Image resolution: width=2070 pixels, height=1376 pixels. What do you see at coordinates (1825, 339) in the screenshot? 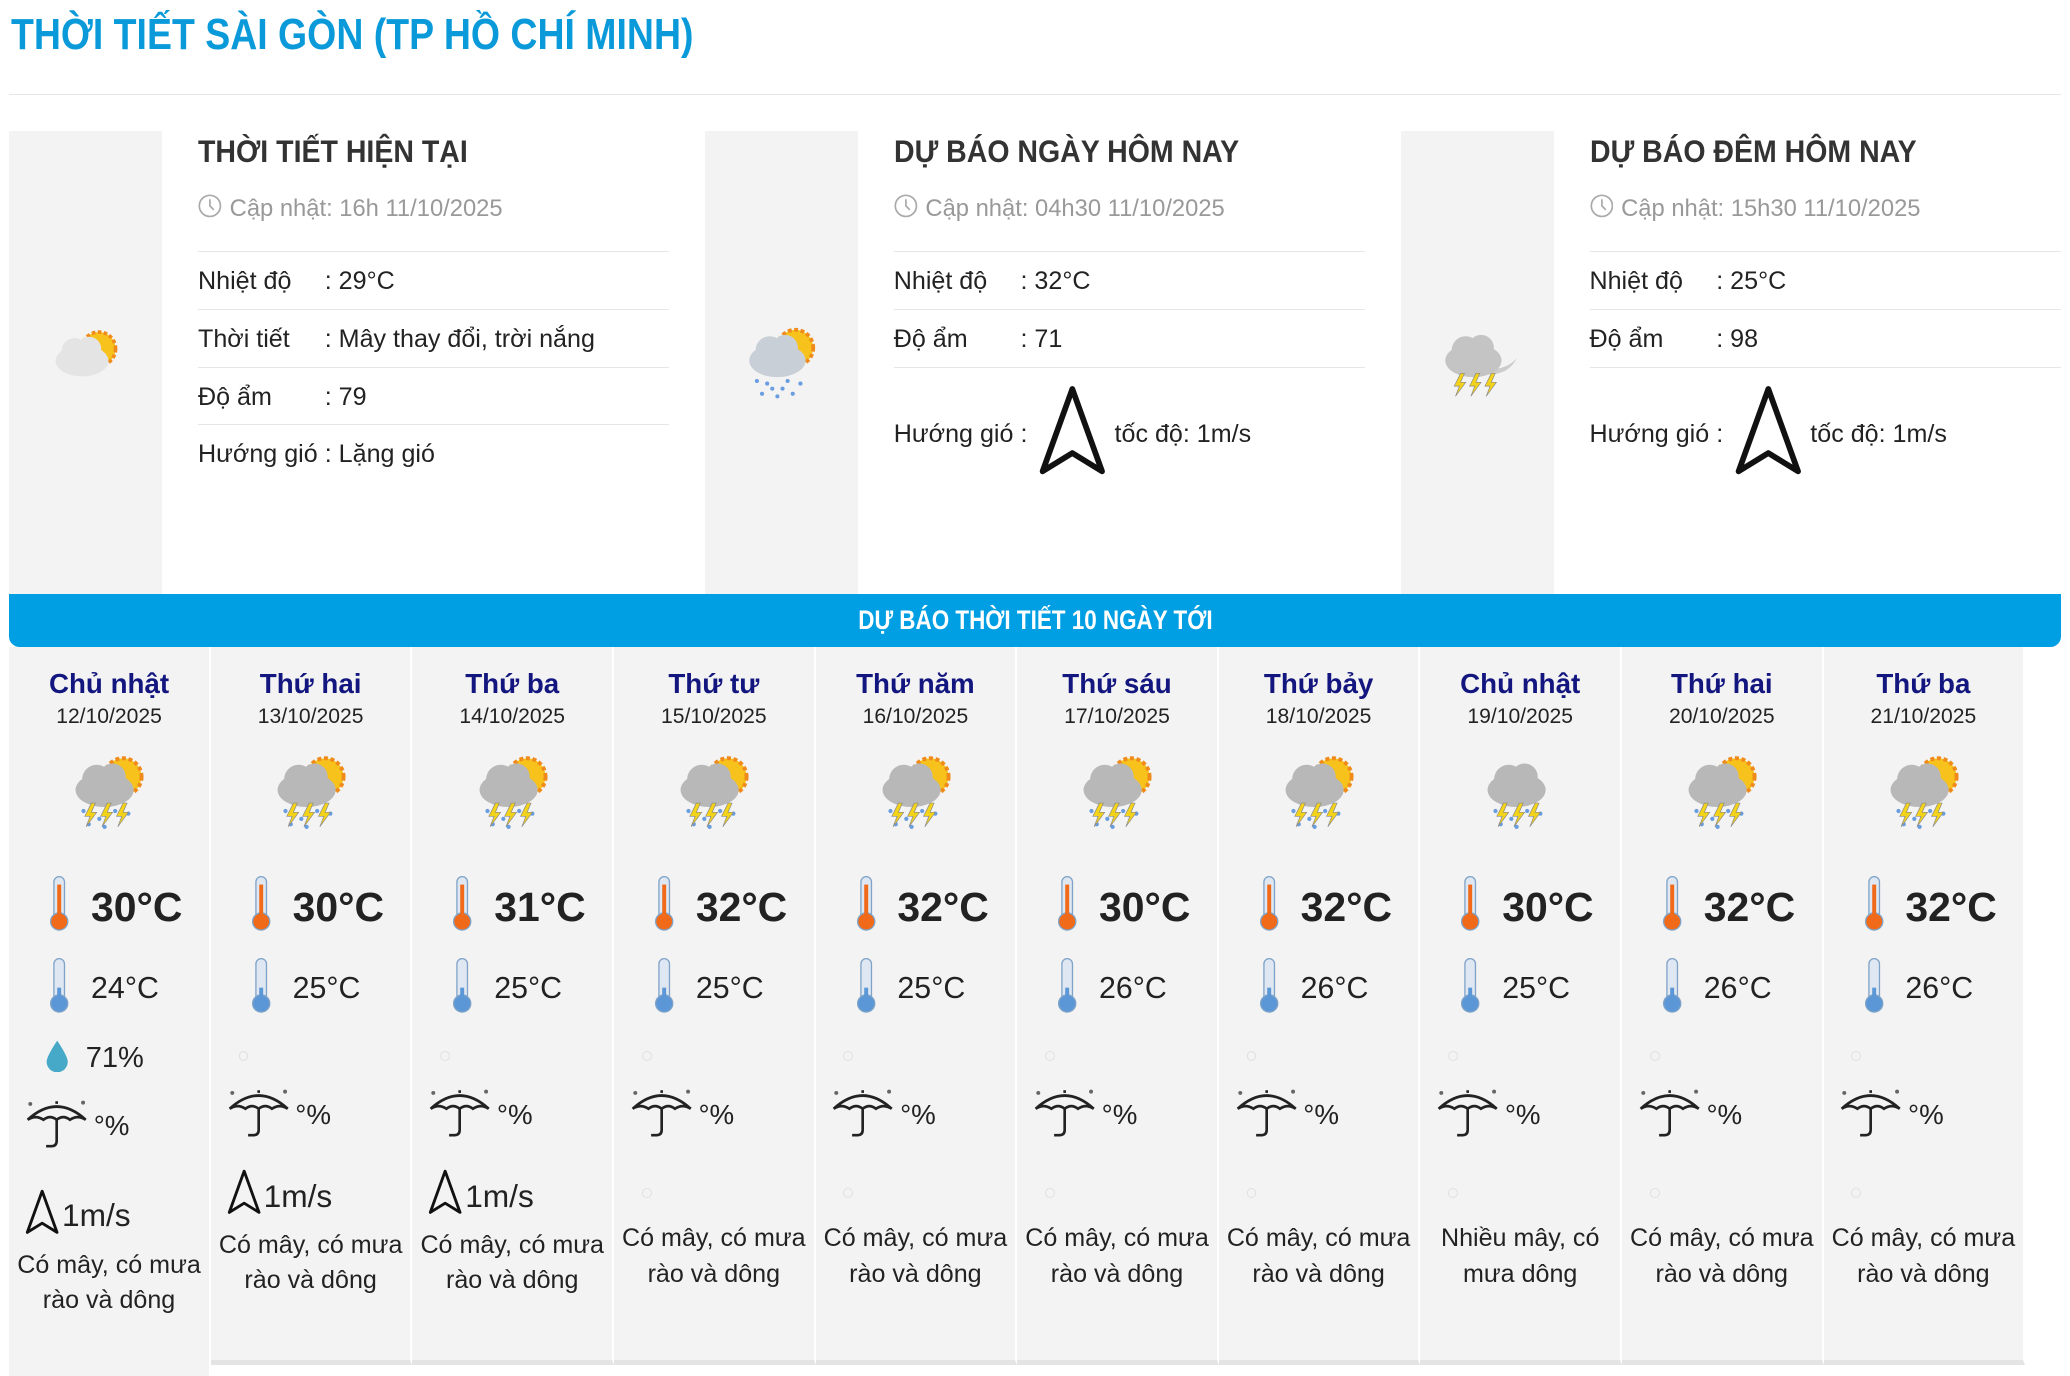
I see `panel-row: Độ ẩm : 98` at bounding box center [1825, 339].